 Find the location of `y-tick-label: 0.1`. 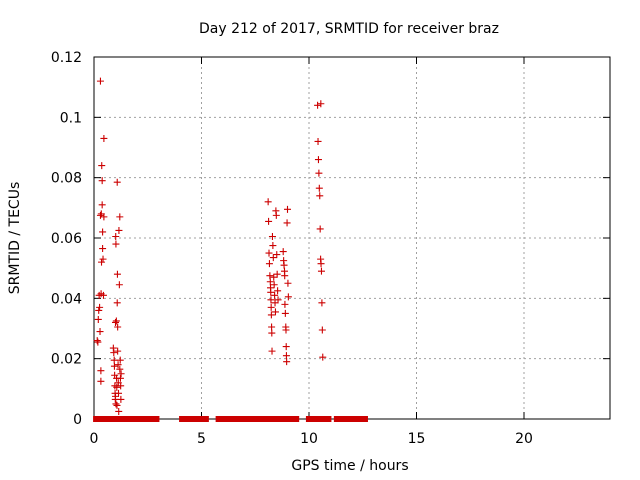

y-tick-label: 0.1 is located at coordinates (71, 118).